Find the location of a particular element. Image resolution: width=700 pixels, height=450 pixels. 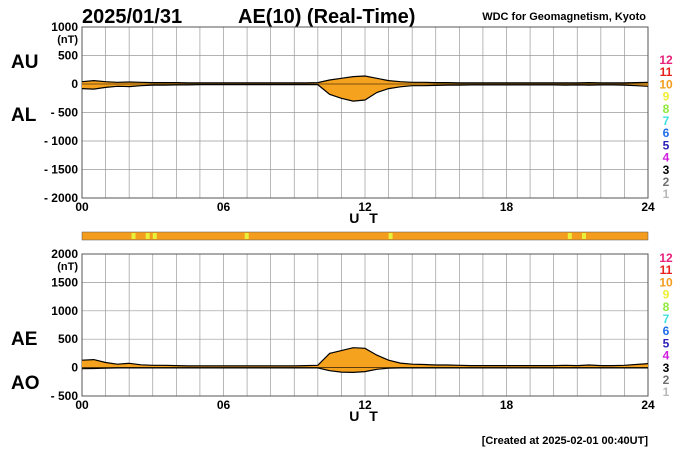

series-line-al is located at coordinates (365, 93).